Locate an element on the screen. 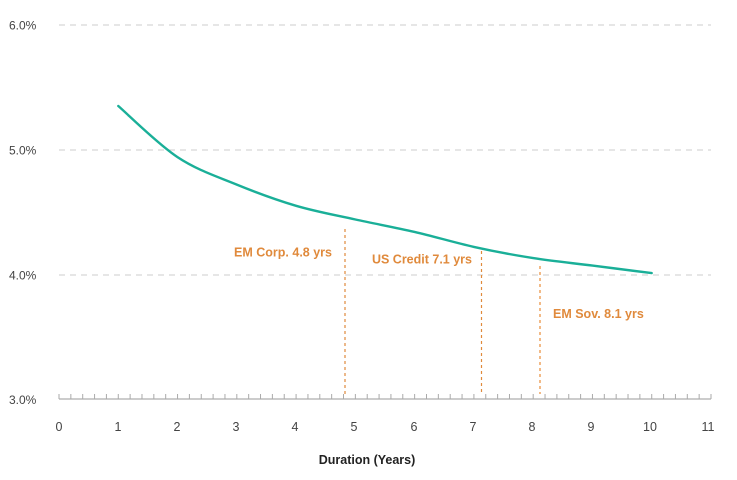 The image size is (737, 480). x-tick-label: 9 is located at coordinates (591, 427).